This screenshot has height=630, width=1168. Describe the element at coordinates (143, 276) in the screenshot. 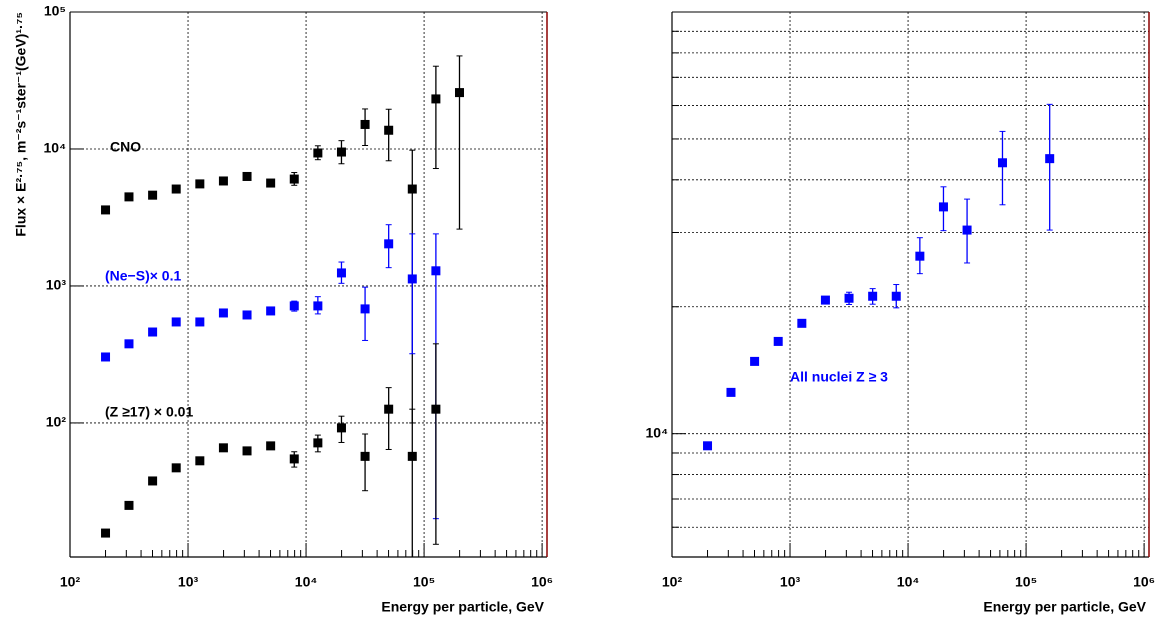

I see `series-label: (Ne−S)× 0.1` at that location.